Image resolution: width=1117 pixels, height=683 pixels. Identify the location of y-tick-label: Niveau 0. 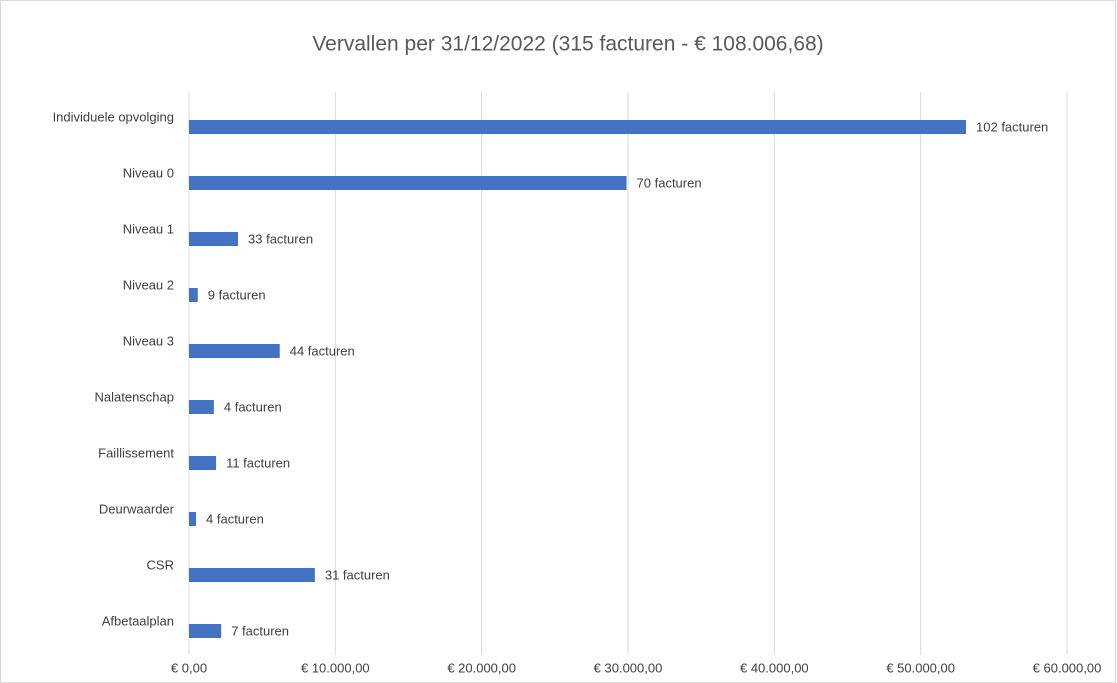
(148, 172).